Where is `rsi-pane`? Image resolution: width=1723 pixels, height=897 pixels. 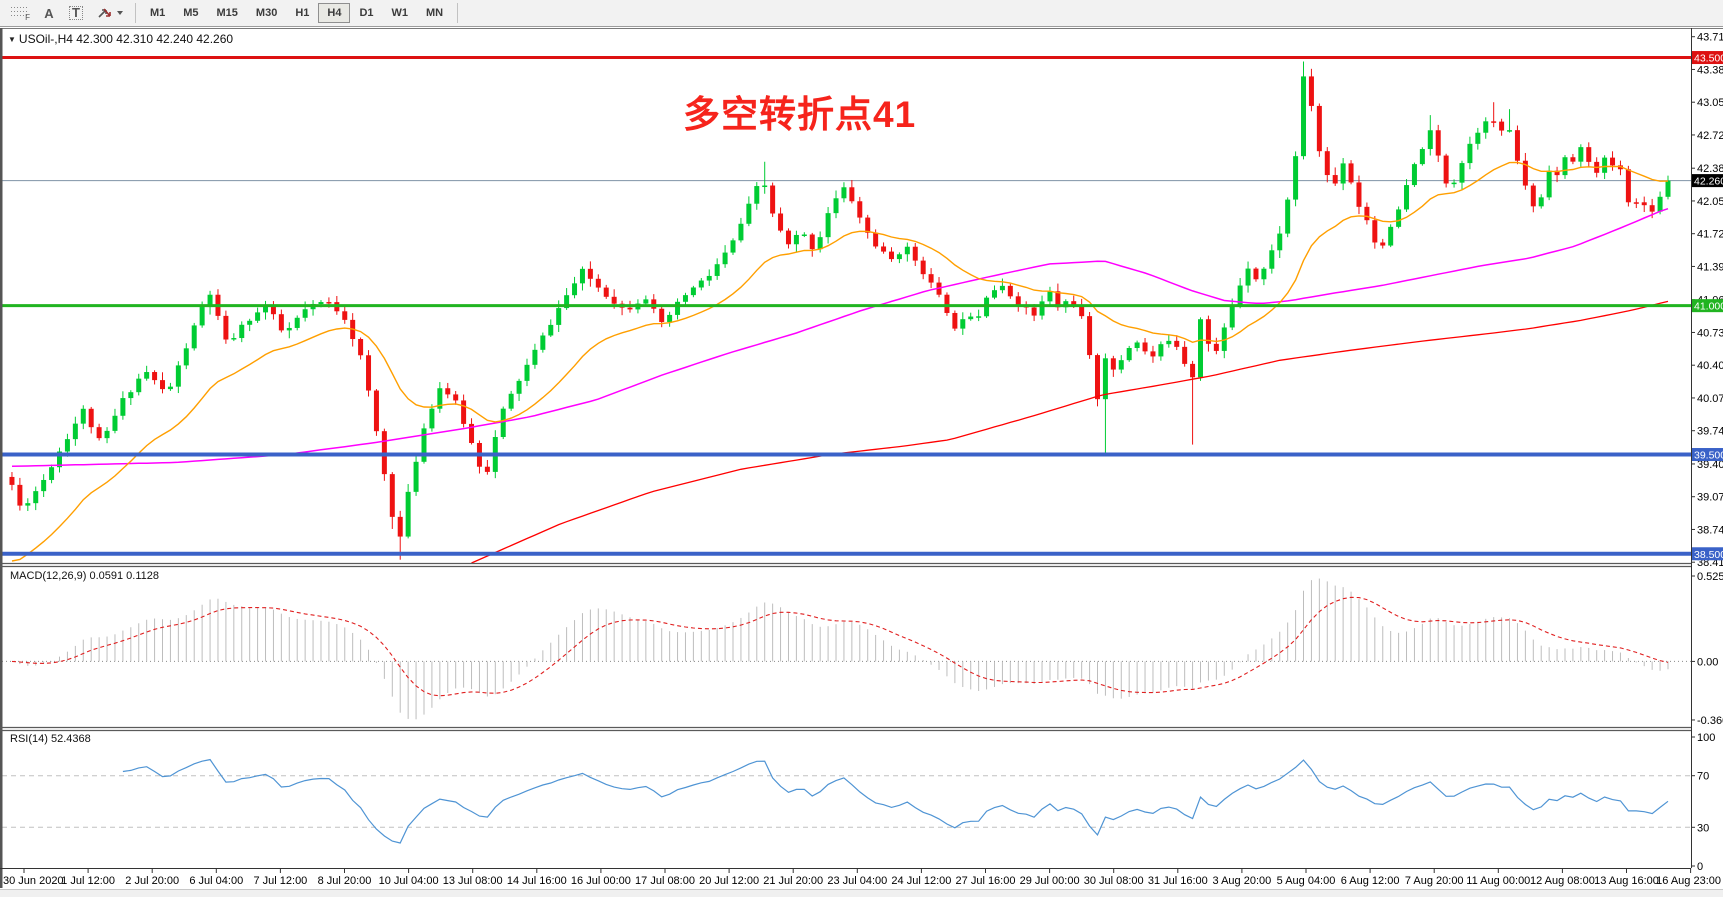
rsi-pane is located at coordinates (846, 801).